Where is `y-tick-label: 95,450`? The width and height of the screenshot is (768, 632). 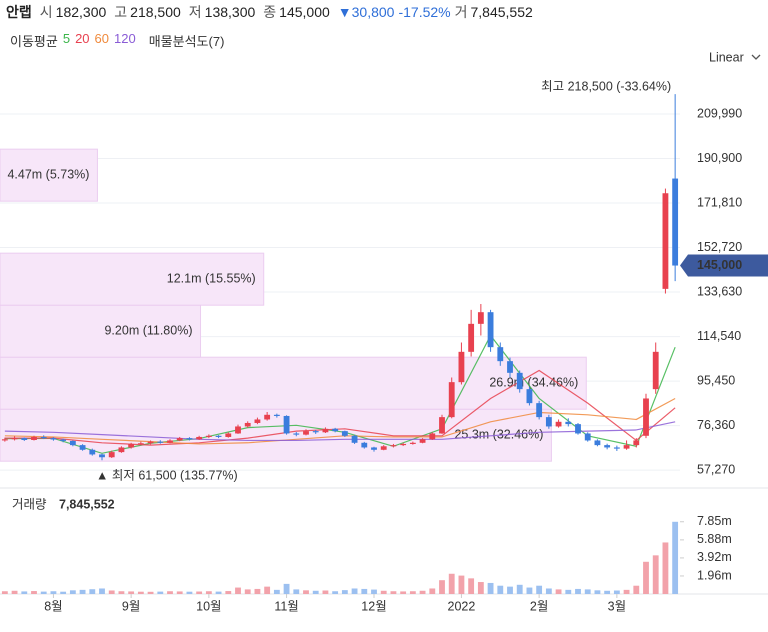
y-tick-label: 95,450 is located at coordinates (716, 380).